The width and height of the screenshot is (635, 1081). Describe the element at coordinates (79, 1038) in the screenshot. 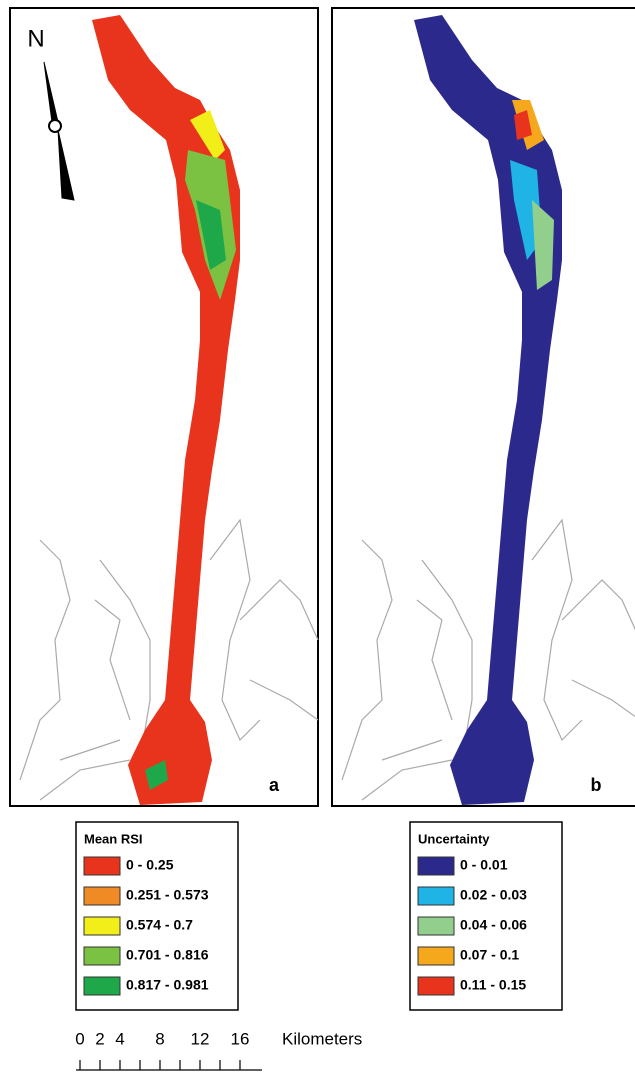

I see `scale-label: 0` at that location.